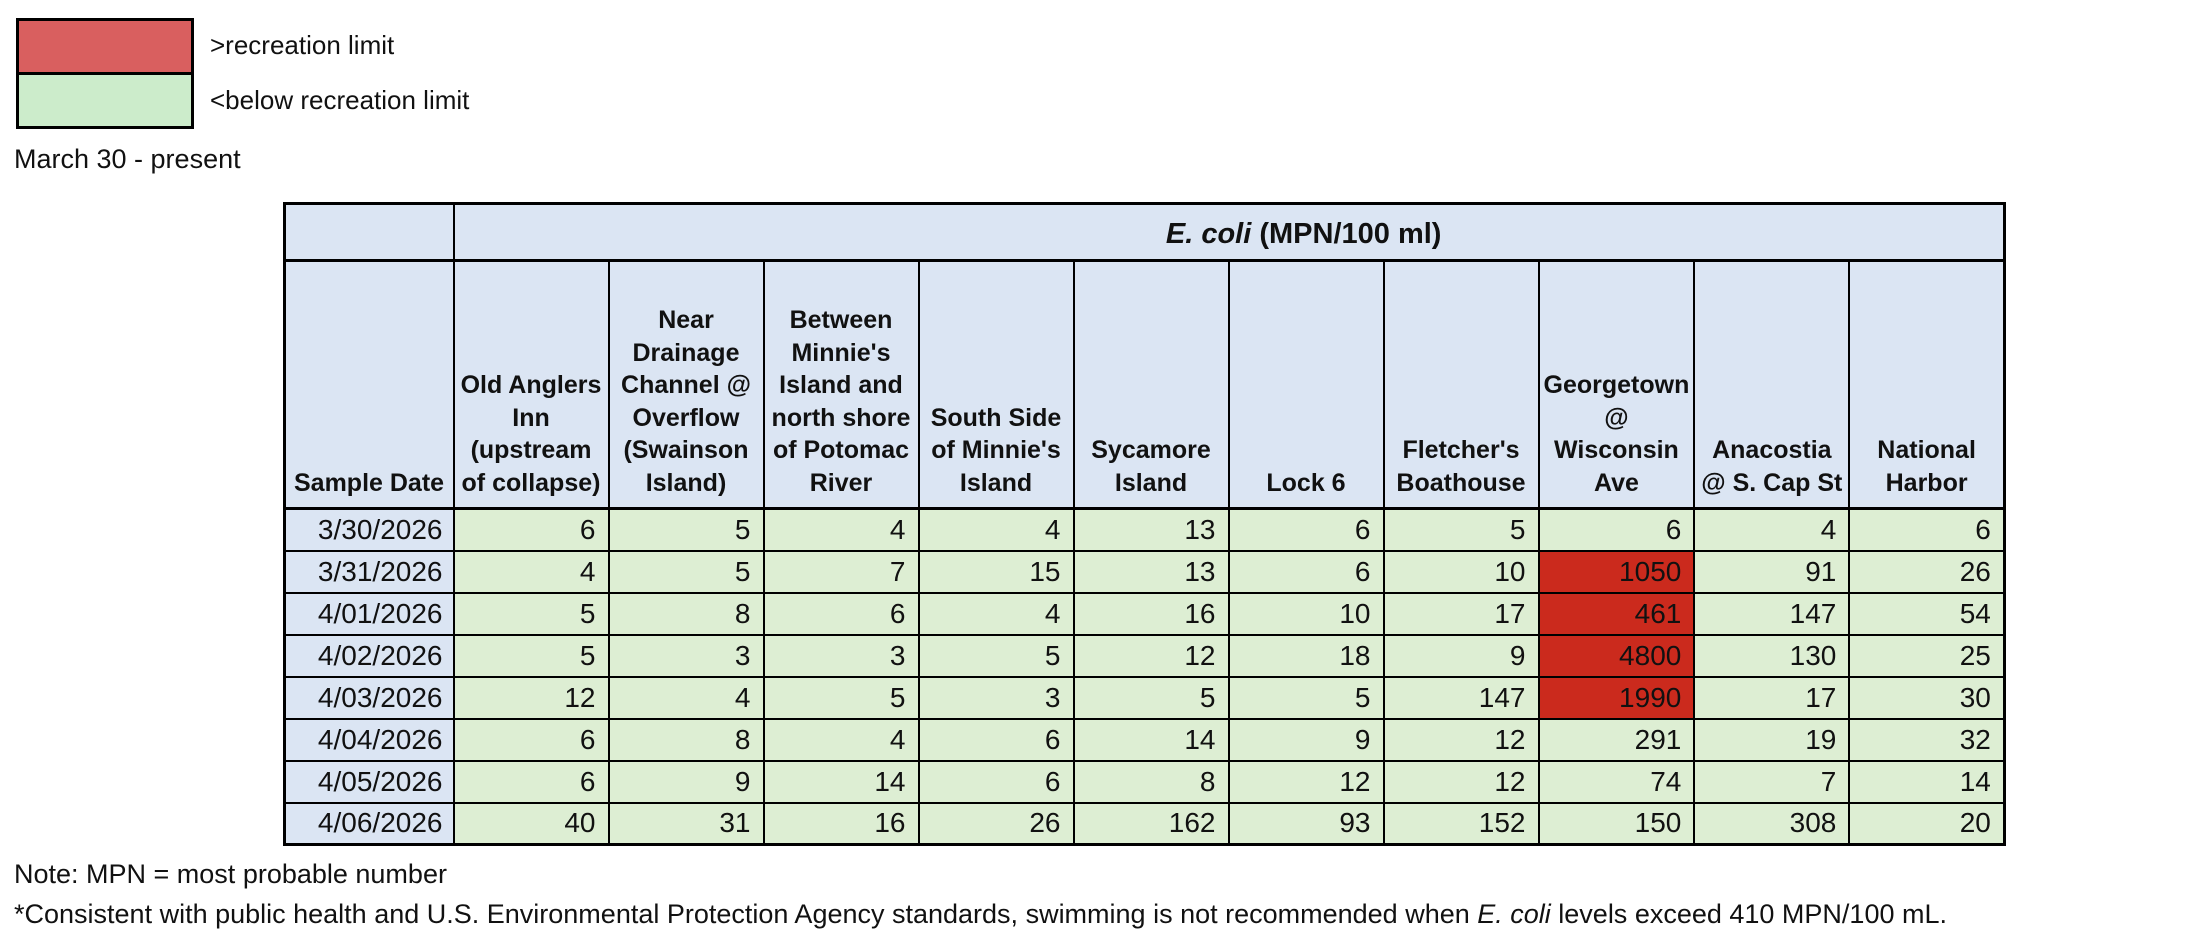  What do you see at coordinates (1772, 655) in the screenshot?
I see `value-cell: 130` at bounding box center [1772, 655].